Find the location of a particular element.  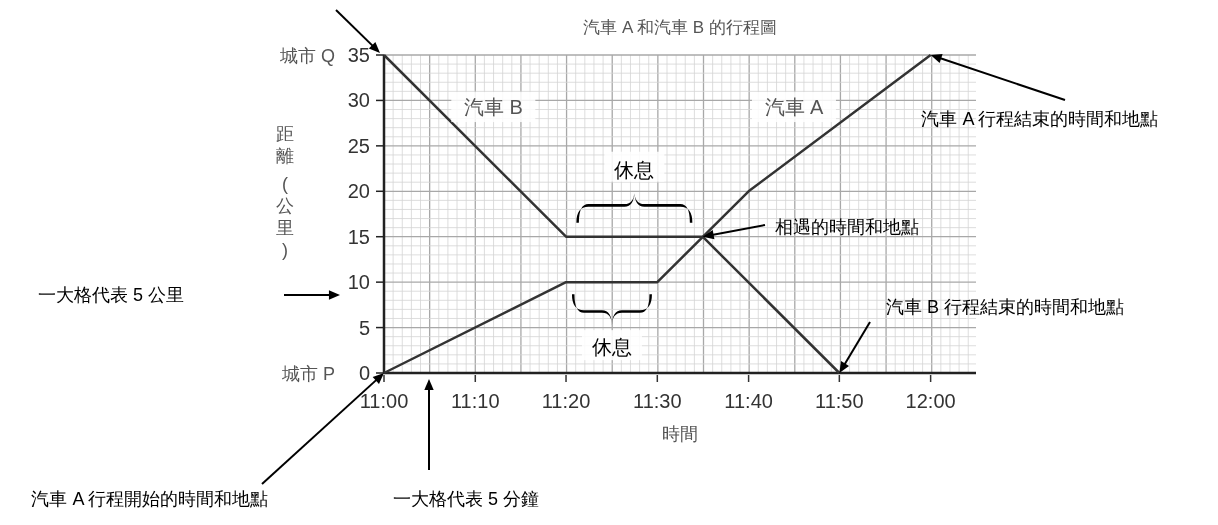

x-tick-label: 11:20 is located at coordinates (566, 401).